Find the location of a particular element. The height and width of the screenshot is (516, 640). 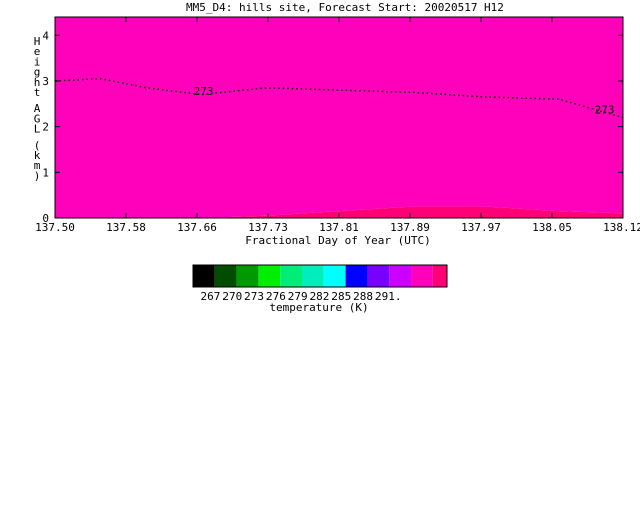

y-axis-label-char: t is located at coordinates (37, 92).